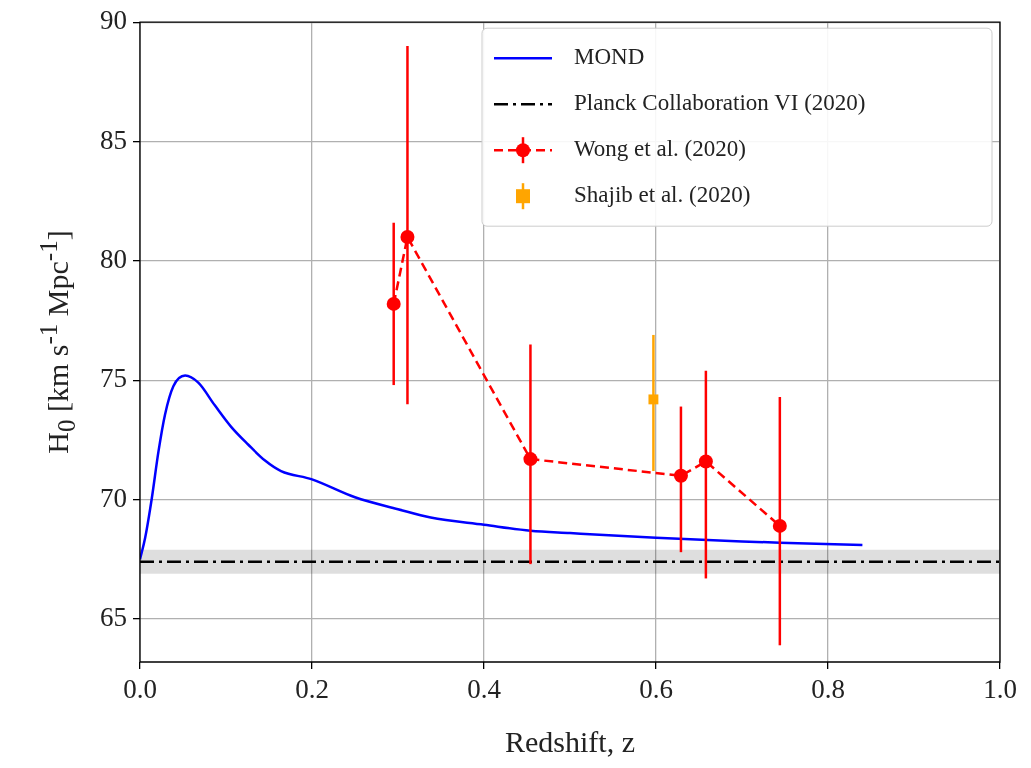 The width and height of the screenshot is (1031, 768). Describe the element at coordinates (140, 689) in the screenshot. I see `x-tick-label: 0.0` at that location.